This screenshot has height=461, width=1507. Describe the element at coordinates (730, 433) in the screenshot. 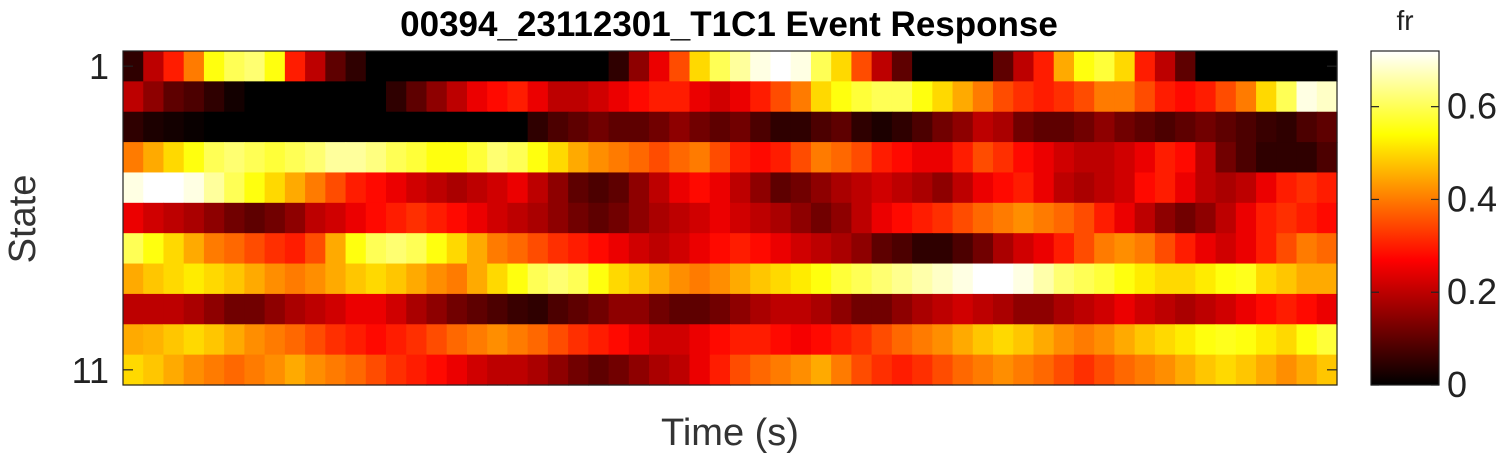

I see `x-axis-label: Time (s)` at that location.